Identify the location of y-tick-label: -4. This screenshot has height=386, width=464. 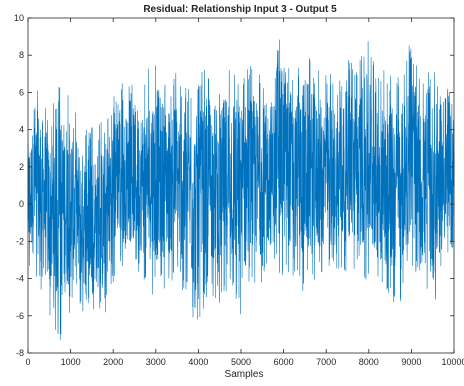
(20, 279).